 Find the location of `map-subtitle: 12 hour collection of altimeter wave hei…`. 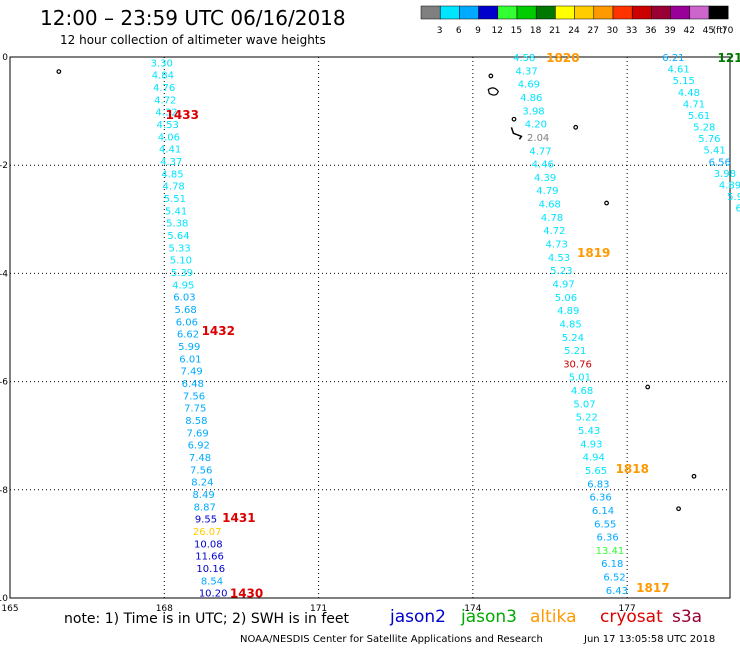

map-subtitle: 12 hour collection of altimeter wave hei… is located at coordinates (193, 40).